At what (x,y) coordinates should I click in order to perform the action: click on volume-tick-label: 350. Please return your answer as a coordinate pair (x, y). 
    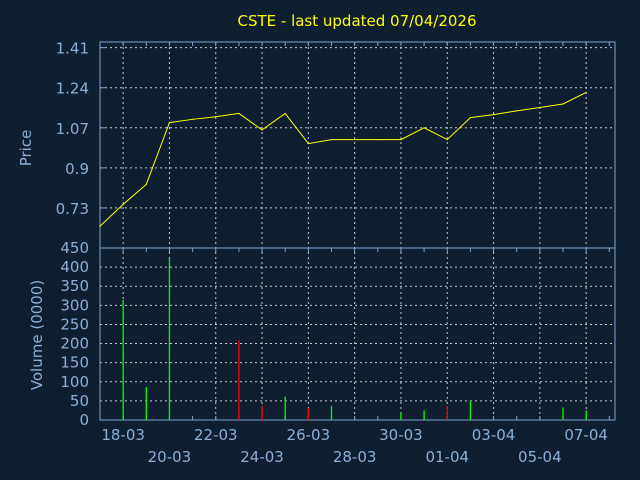
    Looking at the image, I should click on (74, 286).